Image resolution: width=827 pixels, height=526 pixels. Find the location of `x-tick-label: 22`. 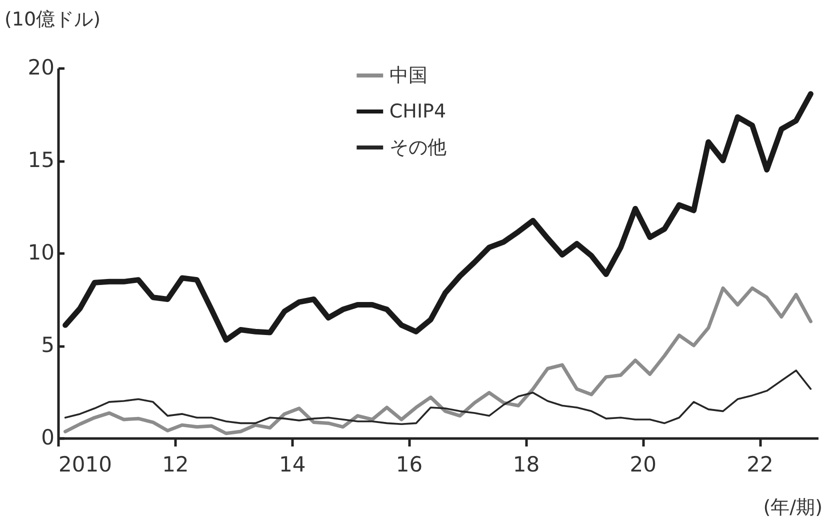

x-tick-label: 22 is located at coordinates (760, 464).